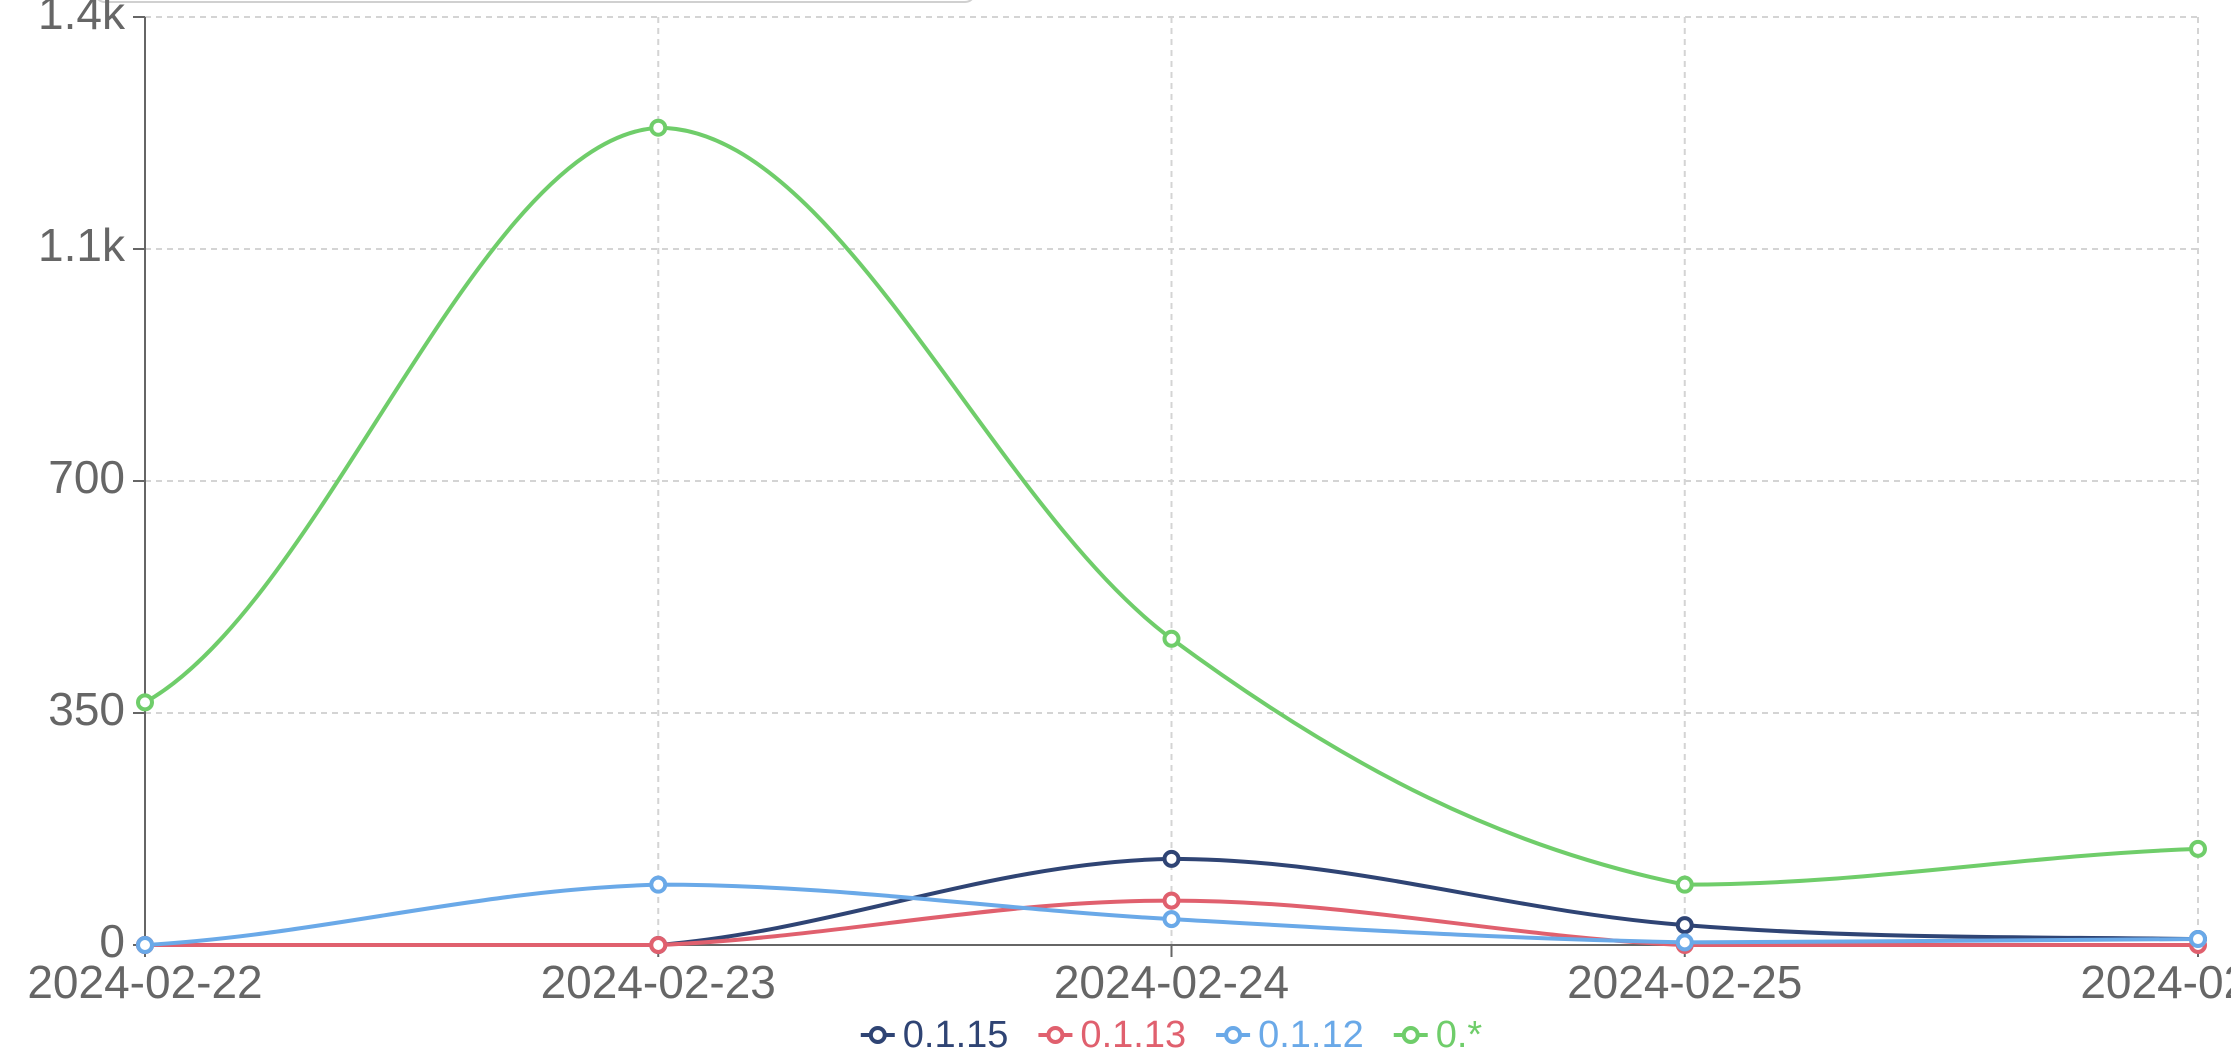  What do you see at coordinates (1459, 1035) in the screenshot?
I see `legend-label: 0.*` at bounding box center [1459, 1035].